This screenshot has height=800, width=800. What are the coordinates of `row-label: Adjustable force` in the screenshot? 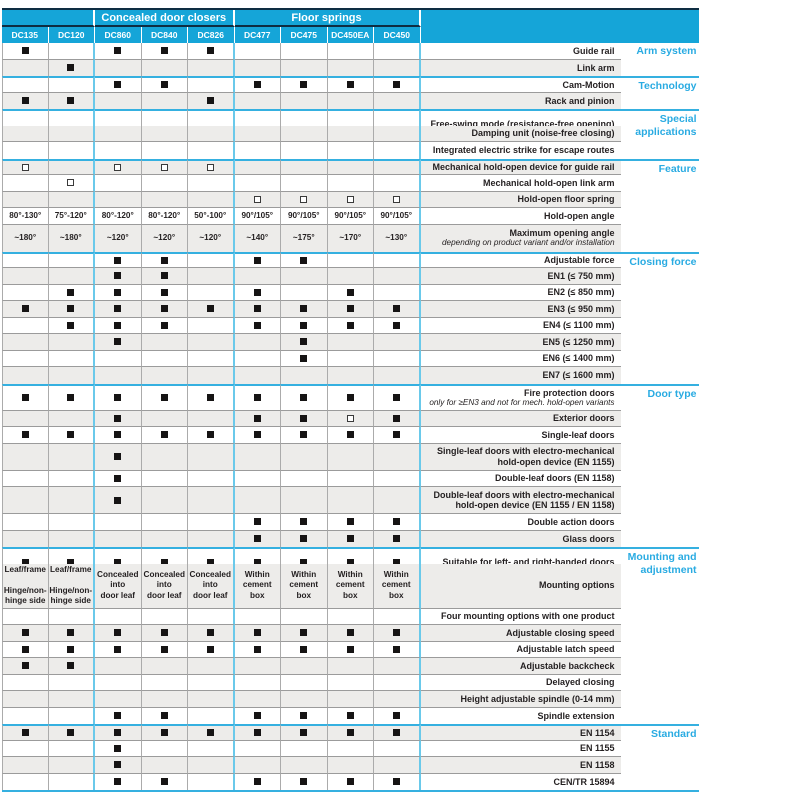 It's located at (520, 260).